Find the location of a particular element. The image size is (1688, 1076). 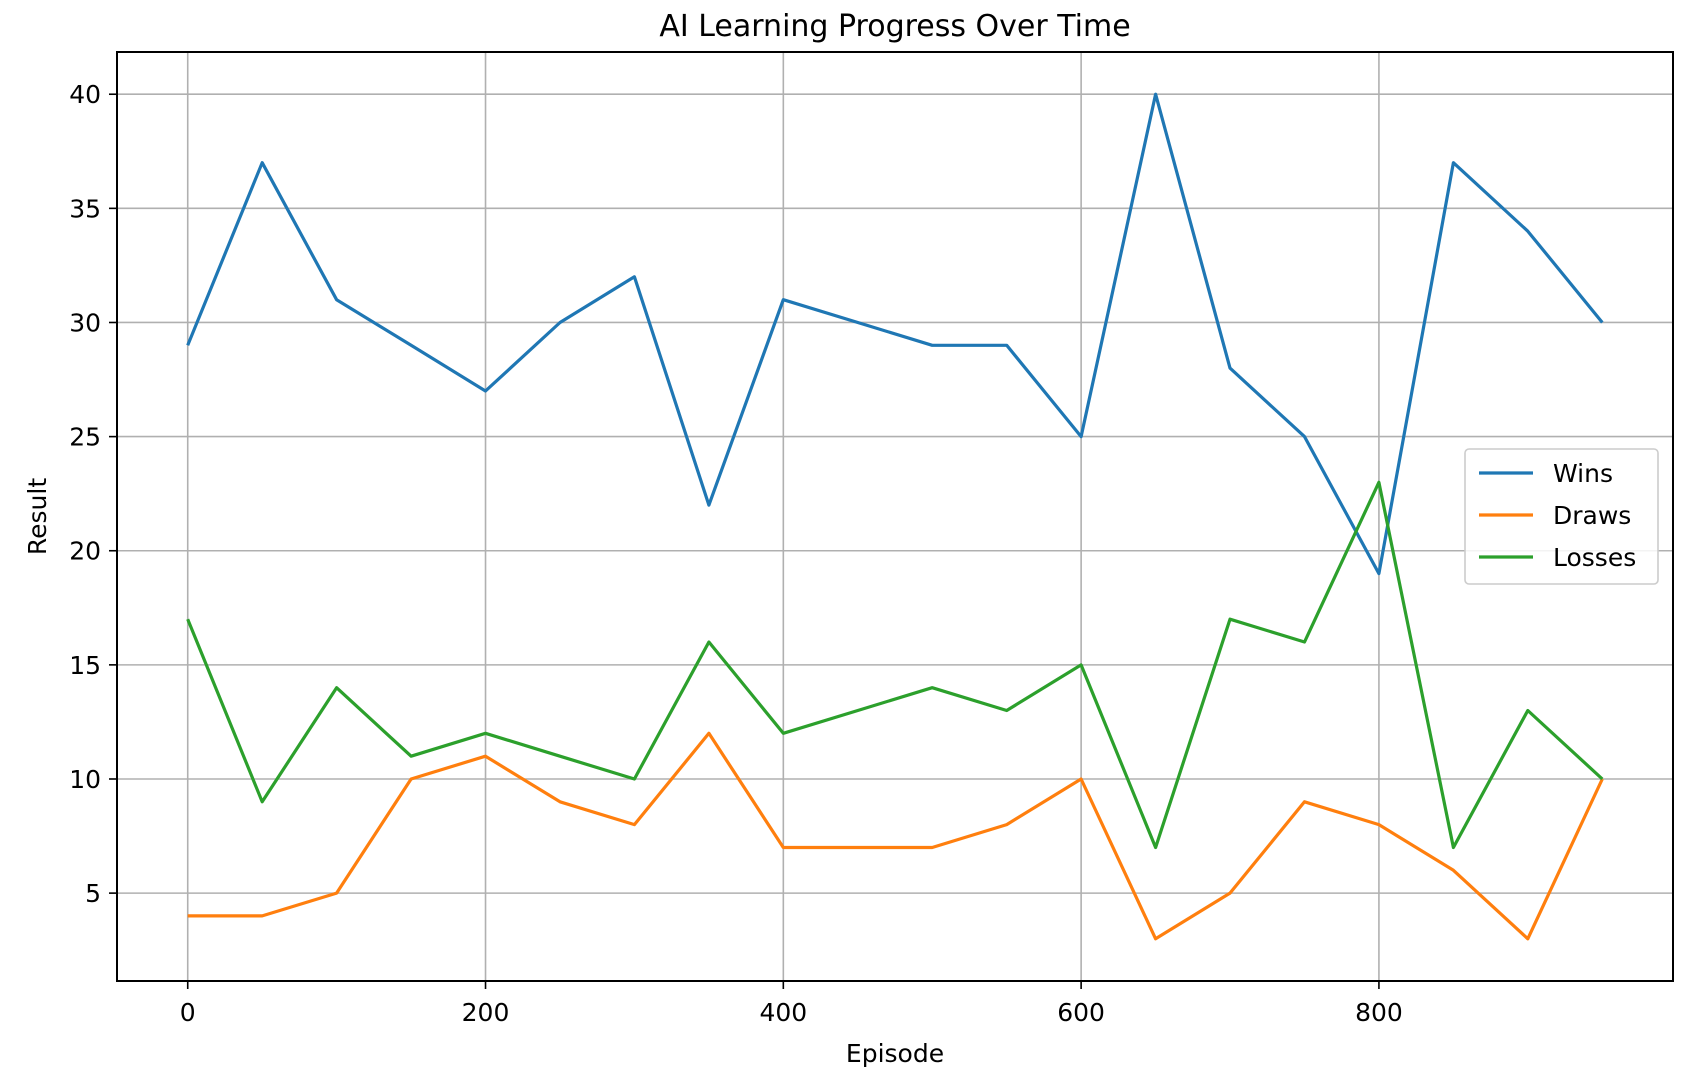

x-tick-label: 600 is located at coordinates (1081, 1012).